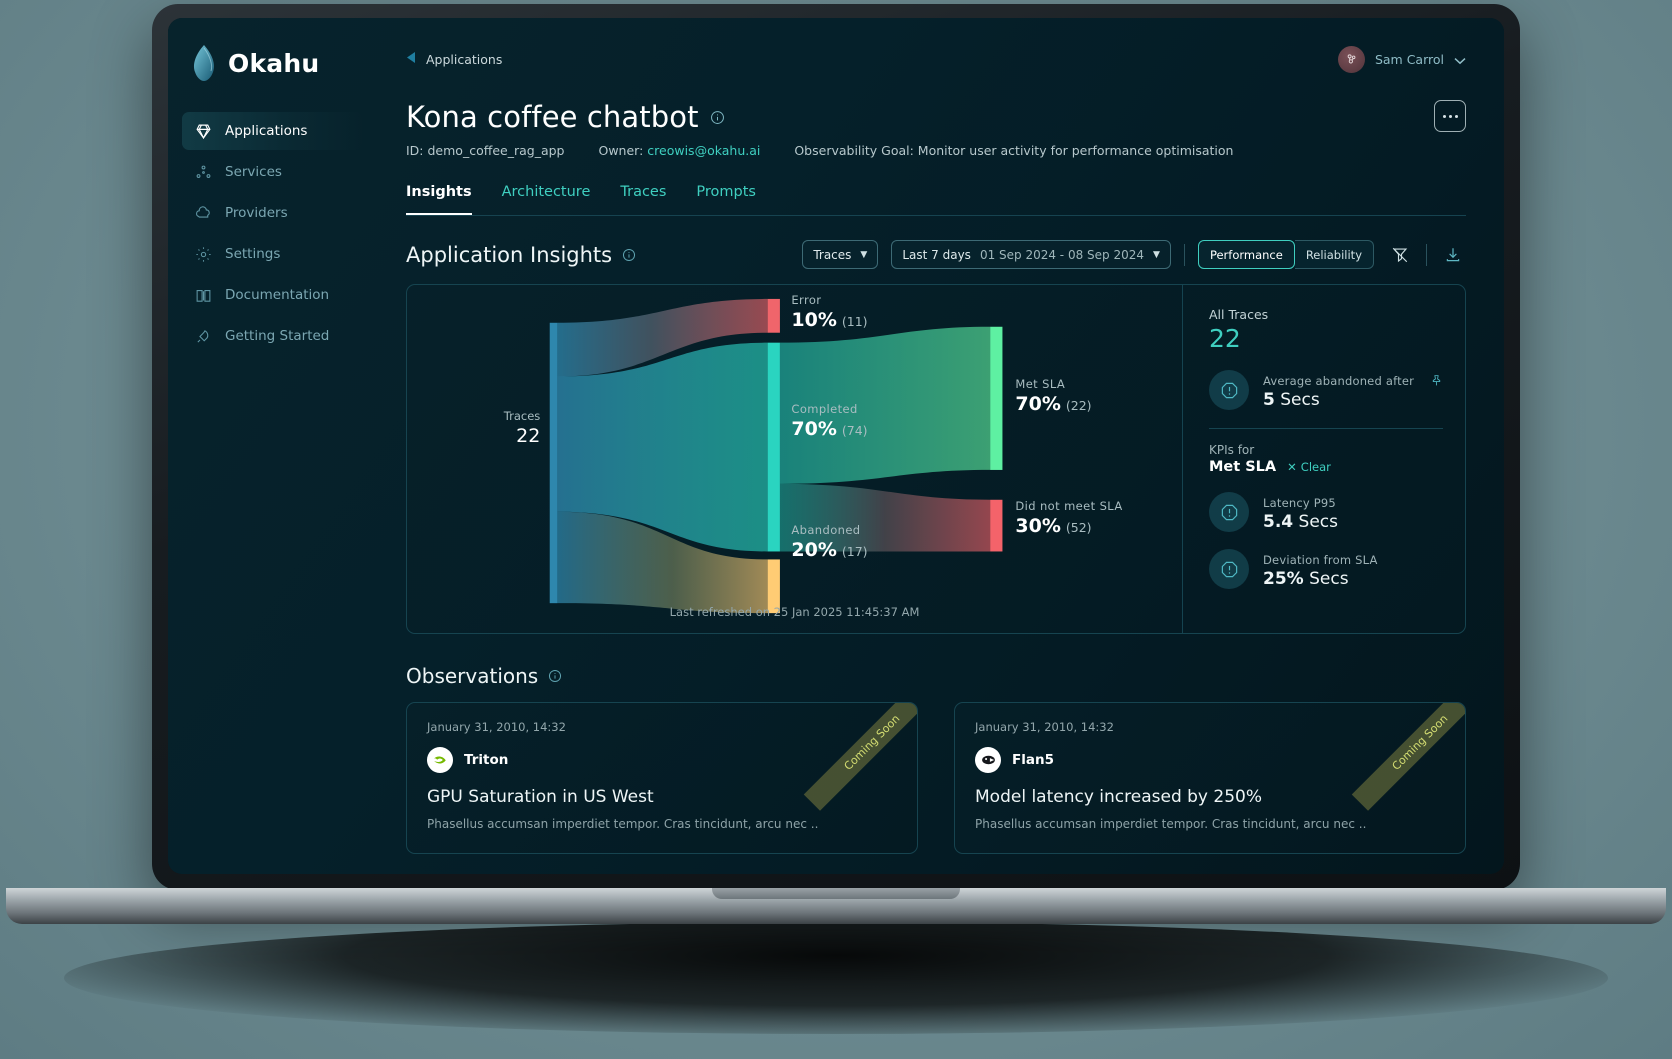 Image resolution: width=1672 pixels, height=1059 pixels. I want to click on kpi-panel: All Traces 22 Average abandoned after, so click(1323, 459).